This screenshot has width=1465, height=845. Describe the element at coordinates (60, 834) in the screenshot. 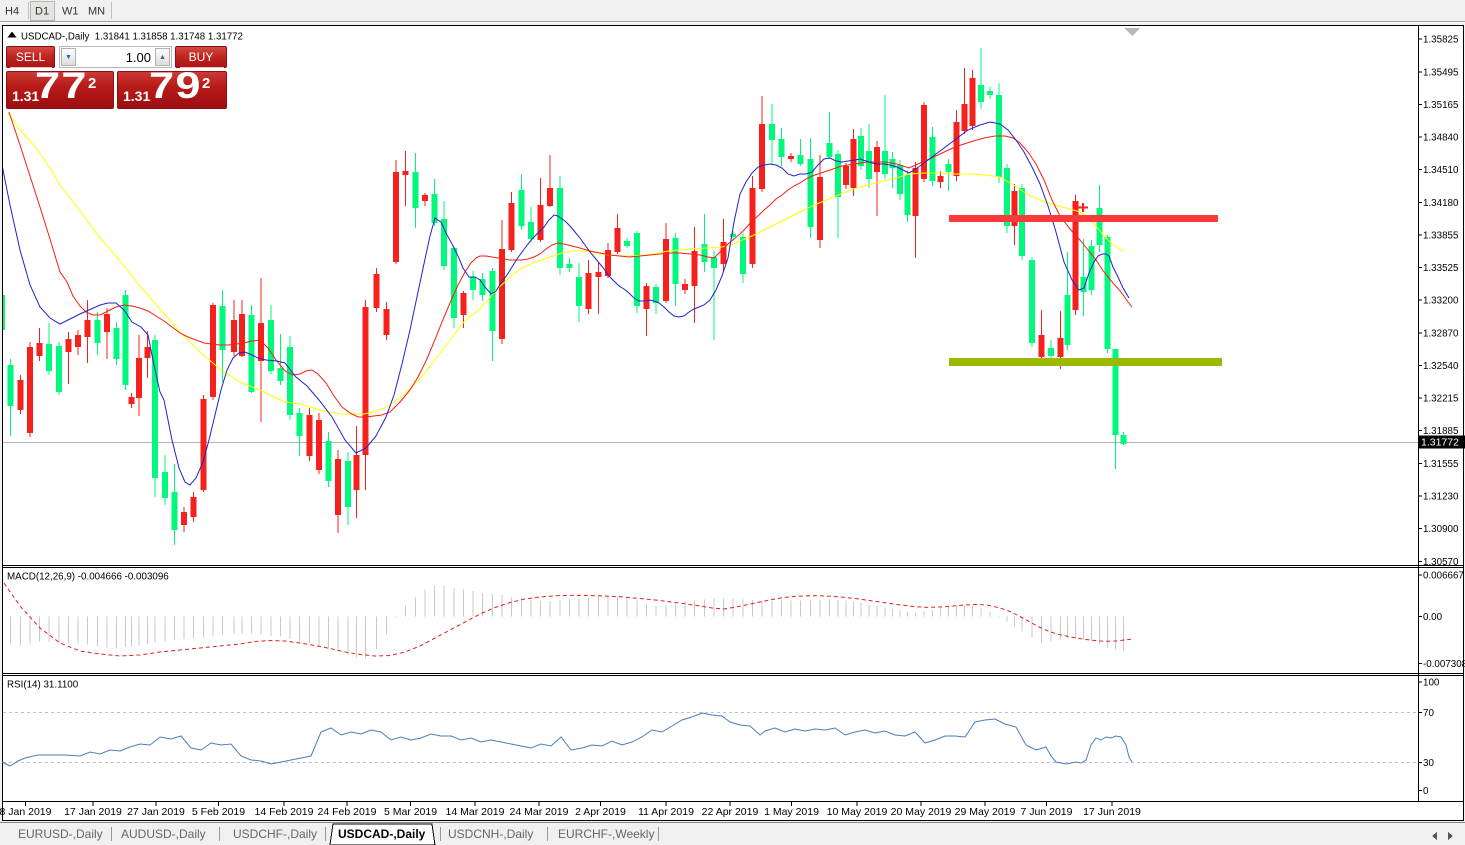

I see `svg-text: EURUSD-,Daily` at that location.